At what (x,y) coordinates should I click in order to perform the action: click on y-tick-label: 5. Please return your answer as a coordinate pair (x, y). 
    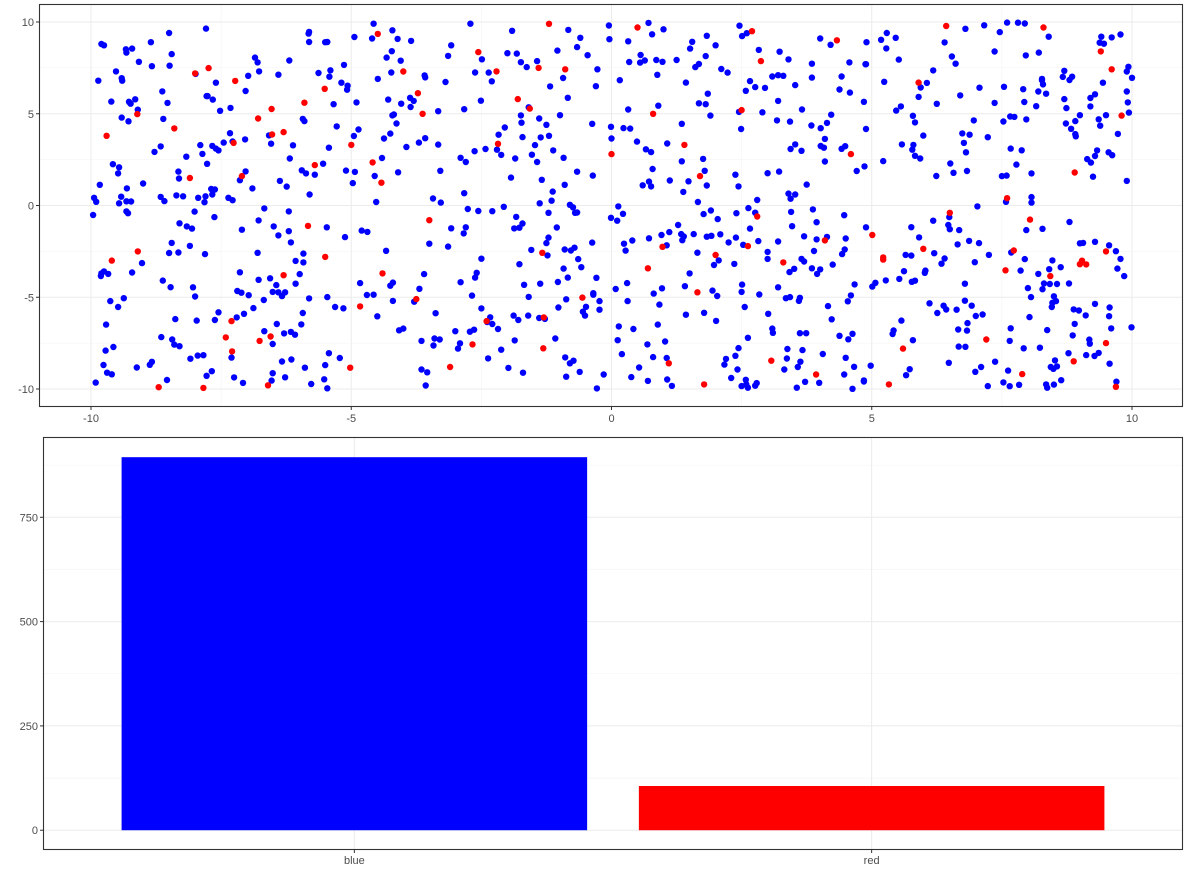
    Looking at the image, I should click on (31, 115).